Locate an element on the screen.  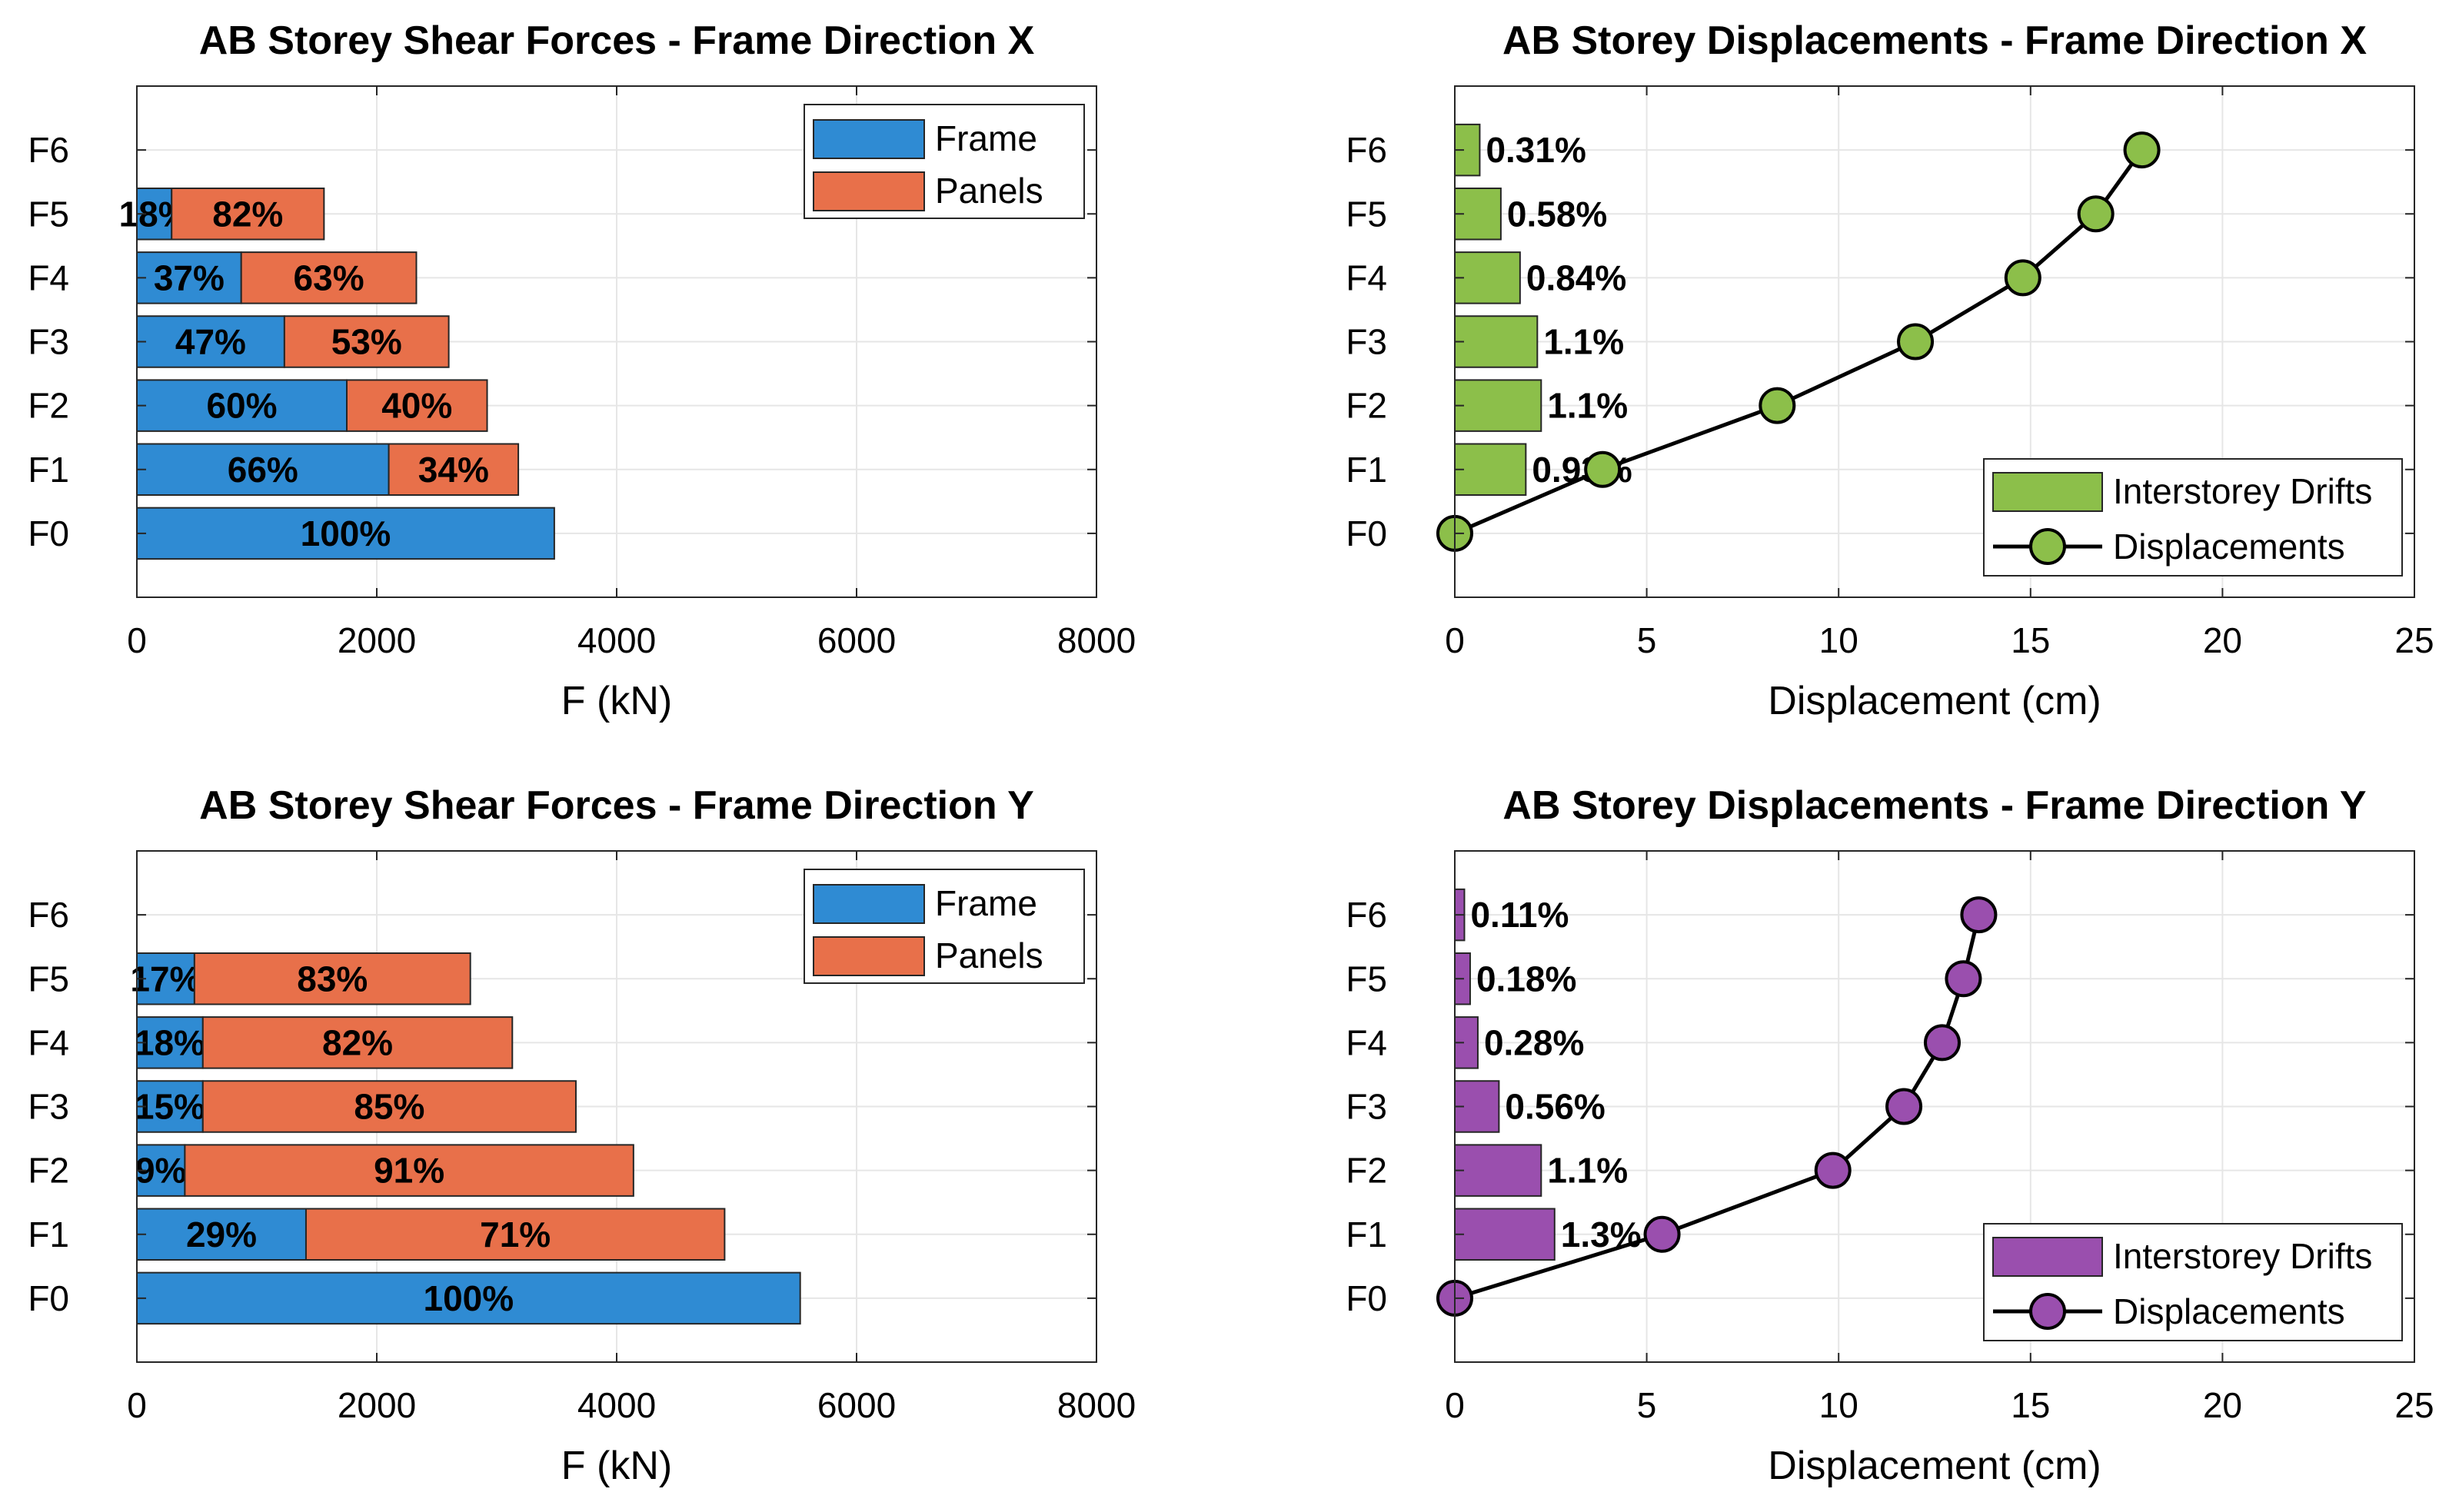
shear-y-label-frame-F3: 15% is located at coordinates (170, 1107).